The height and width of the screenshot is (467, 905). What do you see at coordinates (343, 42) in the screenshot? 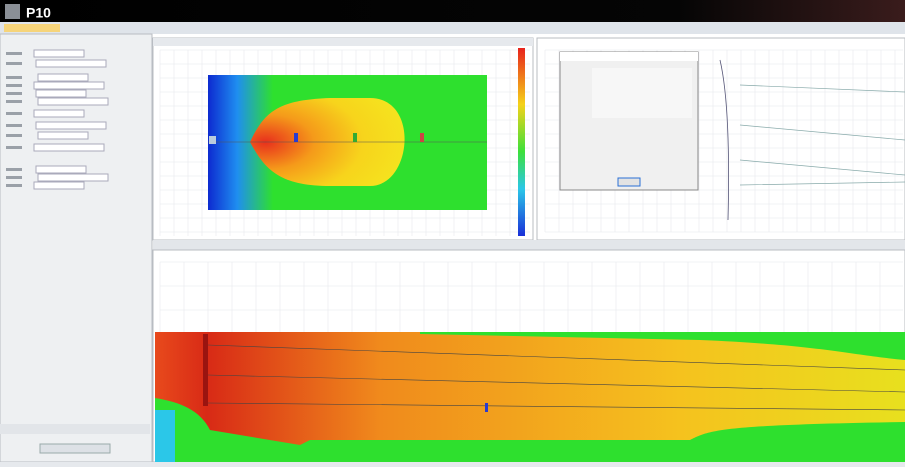
I see `panel-header` at bounding box center [343, 42].